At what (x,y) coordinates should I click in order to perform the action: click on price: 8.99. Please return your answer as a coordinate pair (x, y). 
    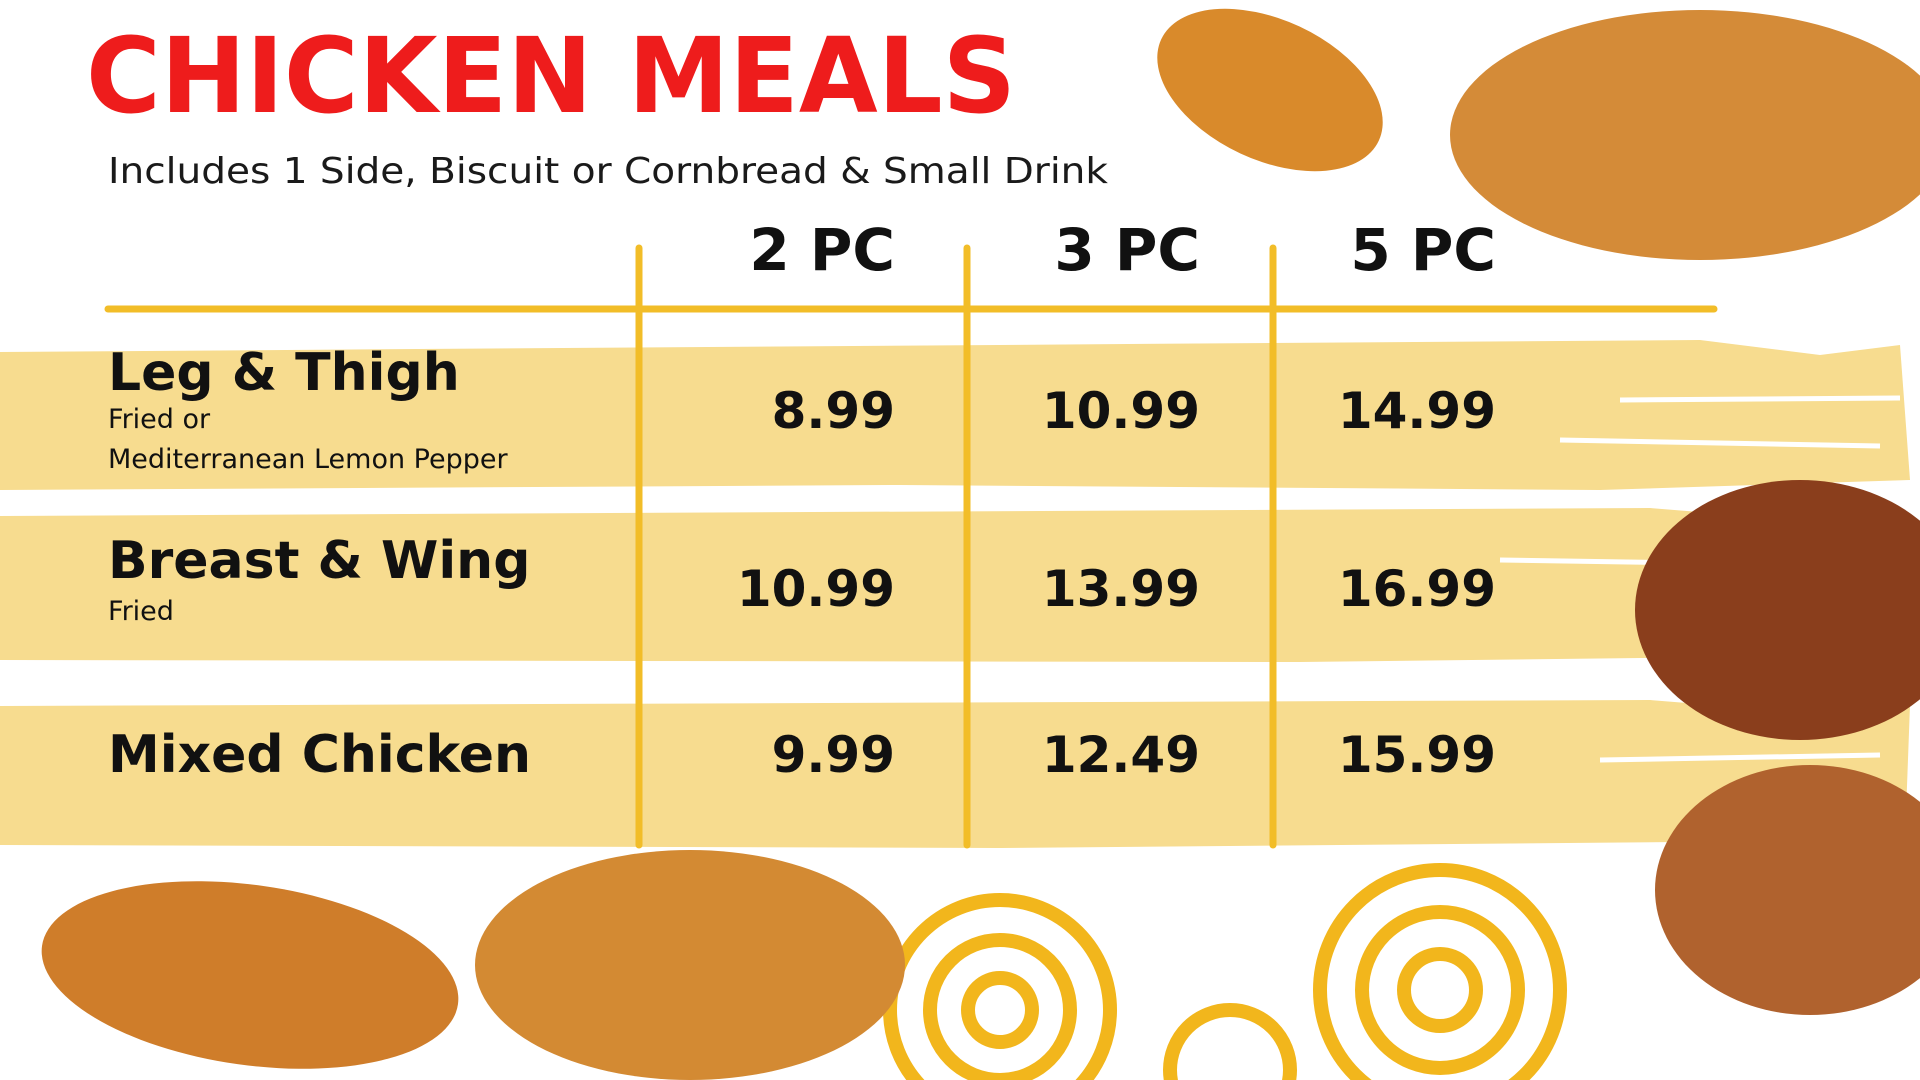
    Looking at the image, I should click on (833, 411).